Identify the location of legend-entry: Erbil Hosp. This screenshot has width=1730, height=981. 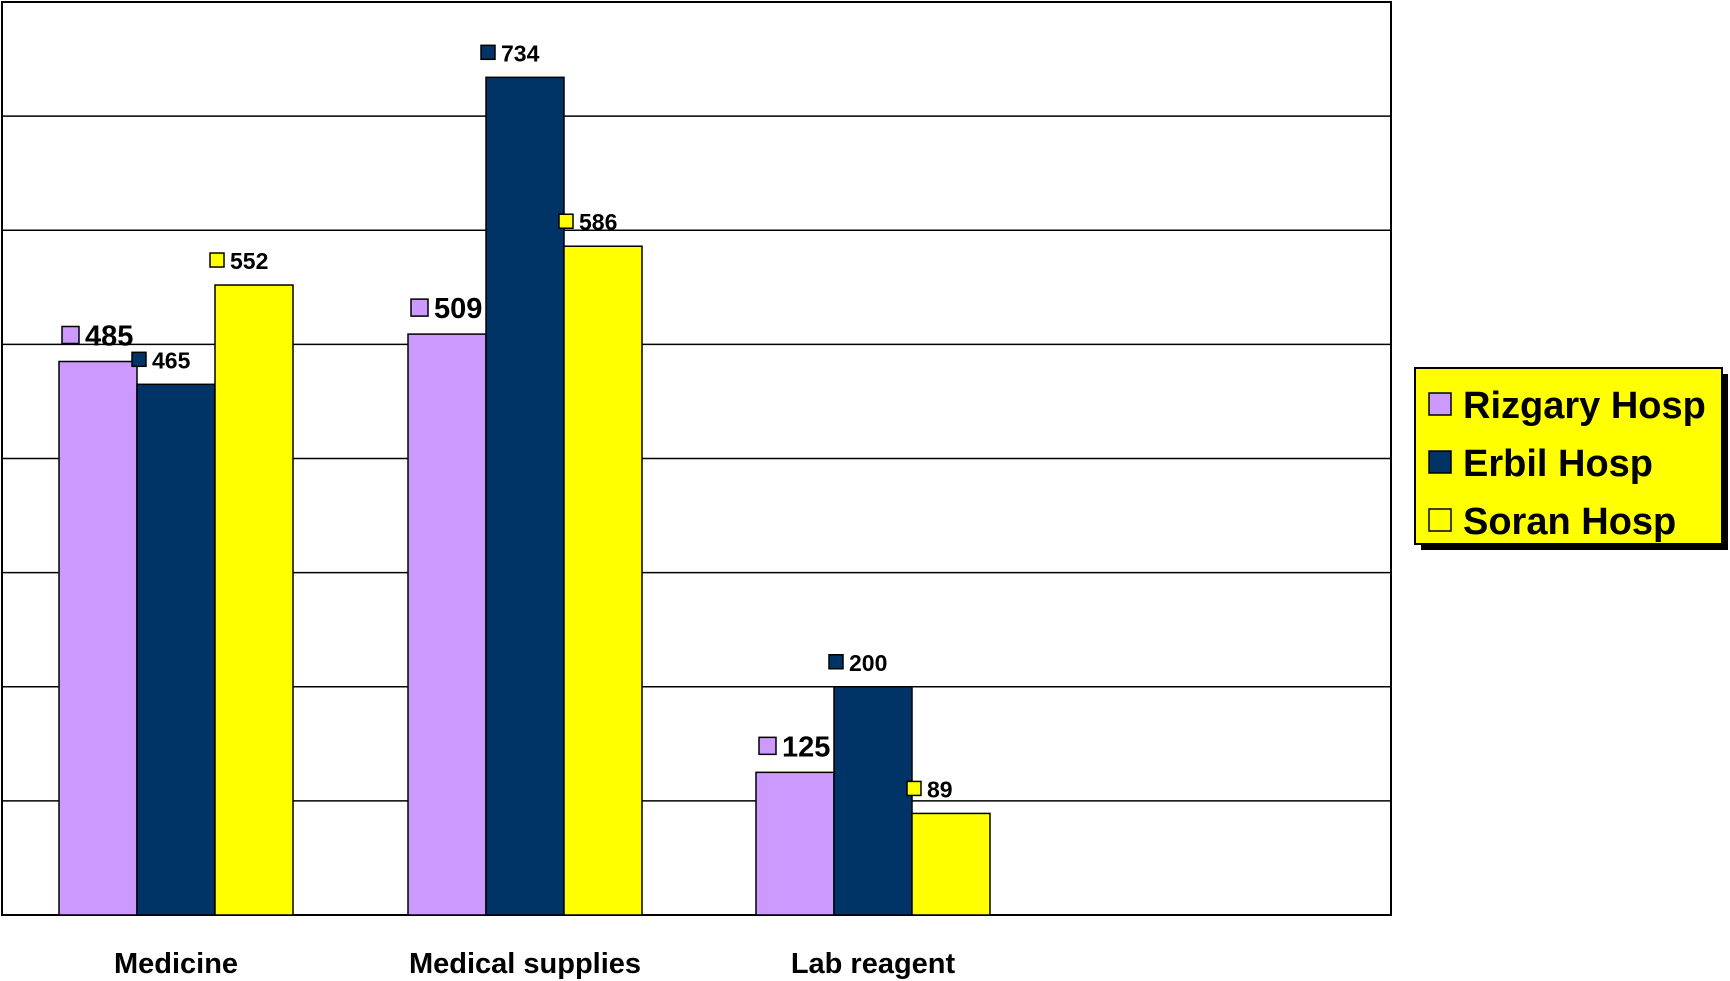
(1558, 464).